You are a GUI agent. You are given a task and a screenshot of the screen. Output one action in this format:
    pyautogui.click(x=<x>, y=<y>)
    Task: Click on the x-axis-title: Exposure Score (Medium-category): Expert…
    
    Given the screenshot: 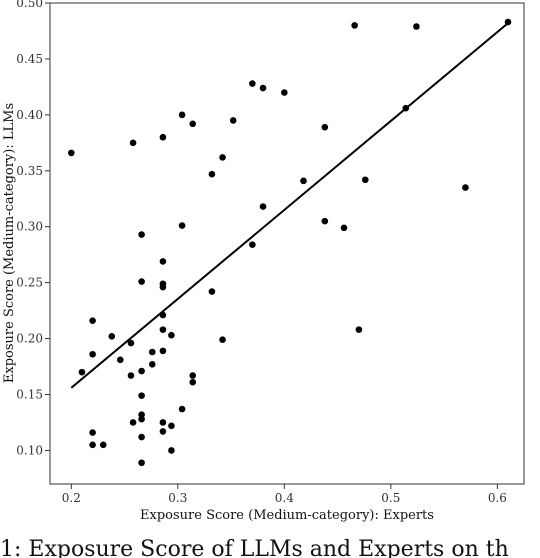 What is the action you would take?
    pyautogui.click(x=287, y=515)
    